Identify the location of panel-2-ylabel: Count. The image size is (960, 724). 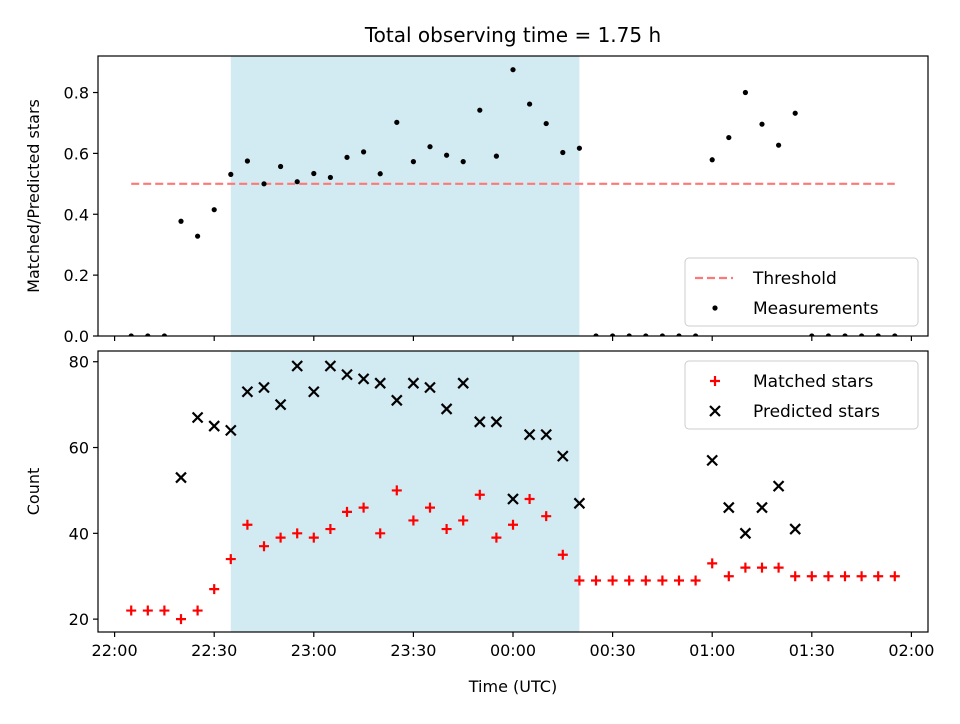
(33, 492).